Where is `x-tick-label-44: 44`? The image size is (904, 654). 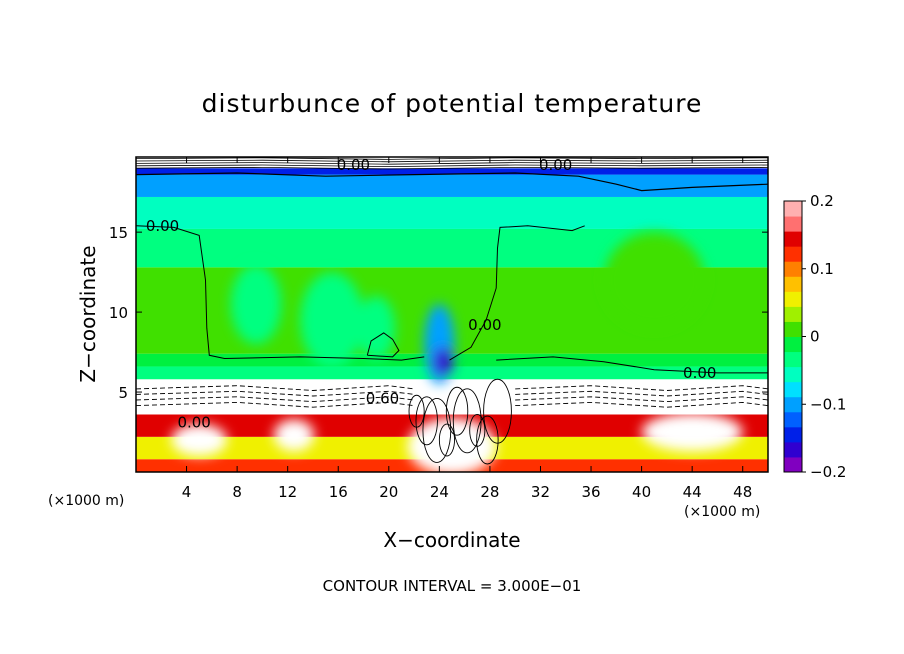 x-tick-label-44: 44 is located at coordinates (692, 492).